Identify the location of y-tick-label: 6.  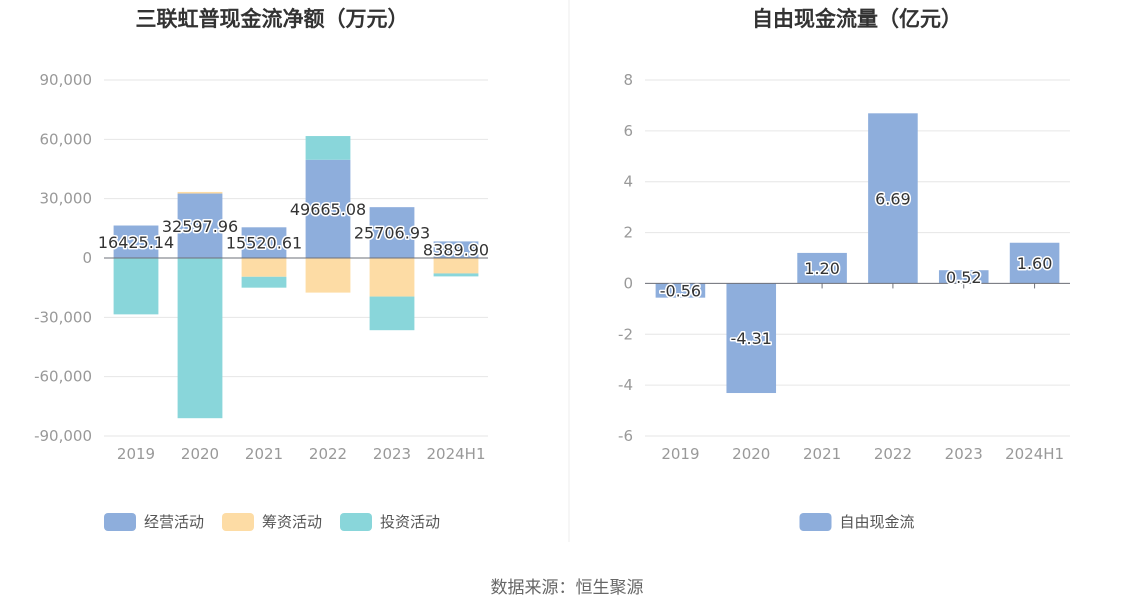
(628, 131).